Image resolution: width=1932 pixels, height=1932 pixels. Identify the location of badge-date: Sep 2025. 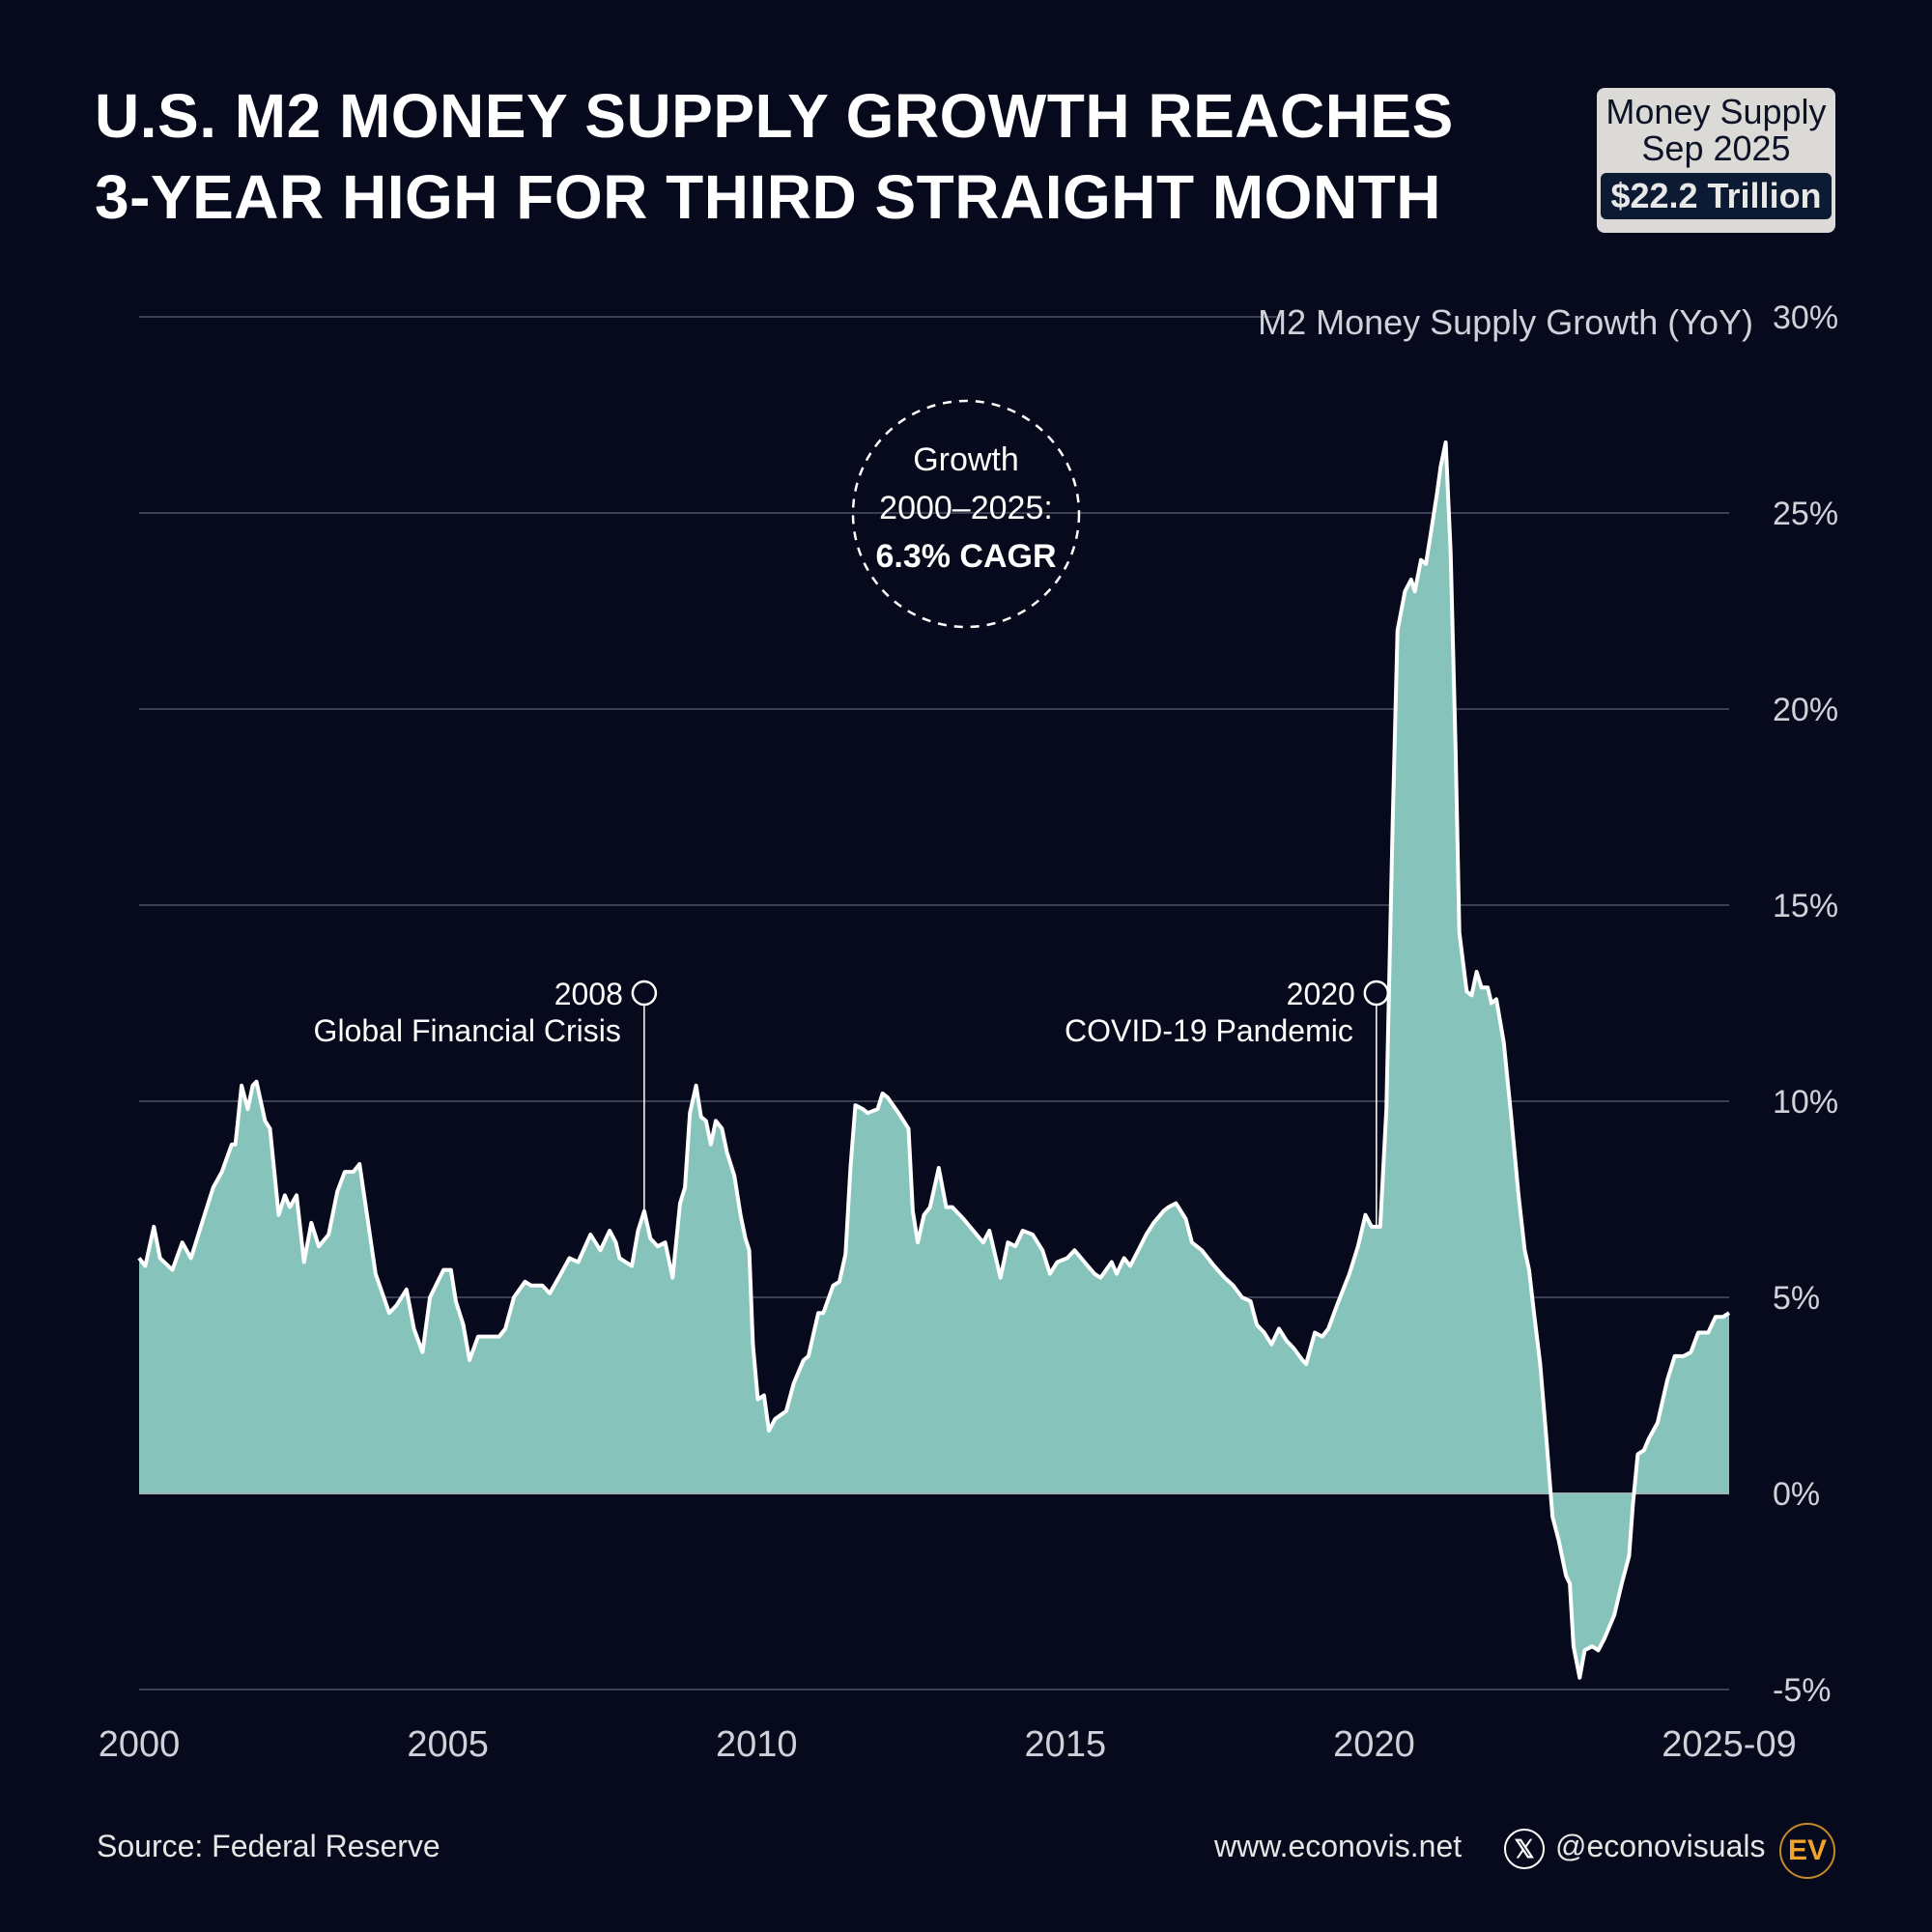
(1716, 148).